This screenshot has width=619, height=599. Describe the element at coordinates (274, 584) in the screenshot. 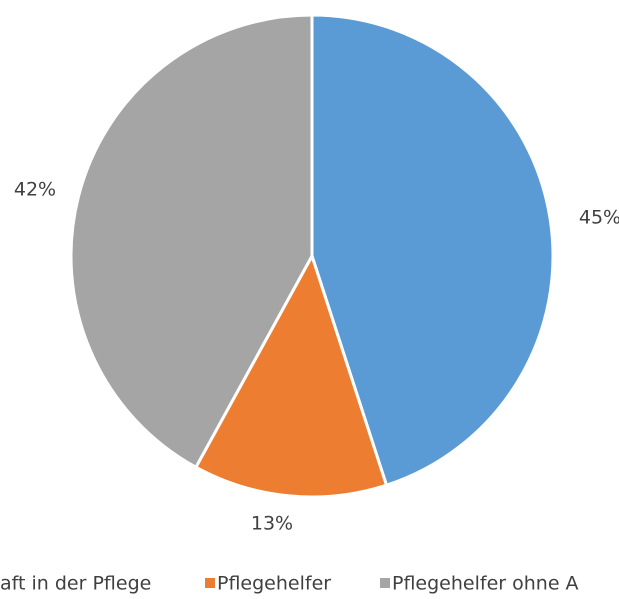

I see `legend-label: Pflegehelfer` at that location.